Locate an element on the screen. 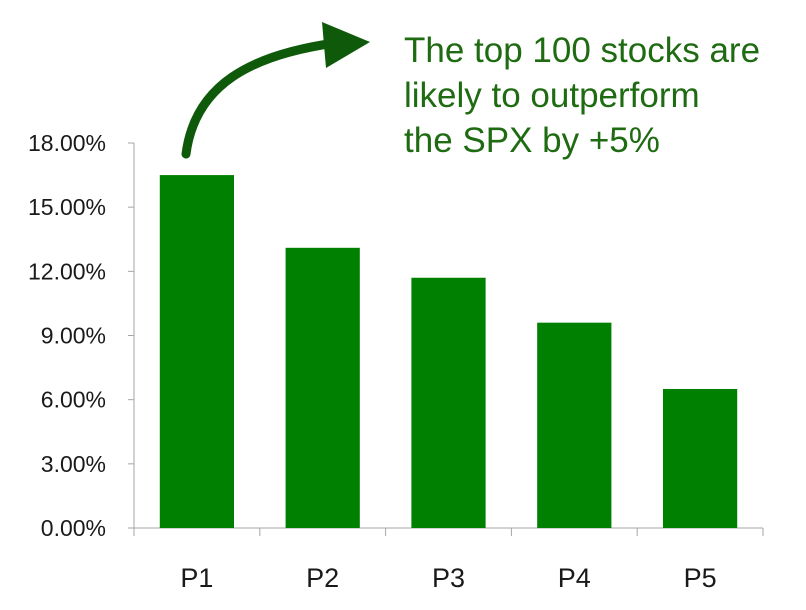 Image resolution: width=806 pixels, height=610 pixels. annotation-line-2: likely to outperform is located at coordinates (552, 95).